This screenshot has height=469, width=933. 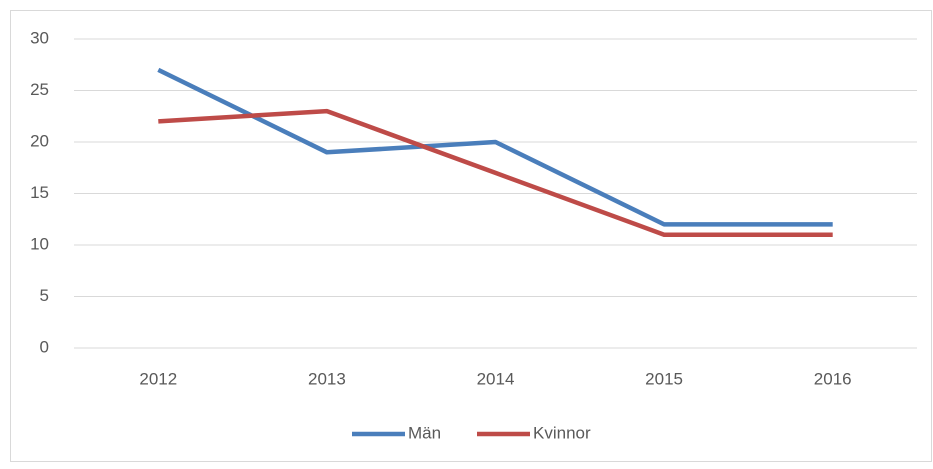 What do you see at coordinates (664, 378) in the screenshot?
I see `x-tick-label: 2015` at bounding box center [664, 378].